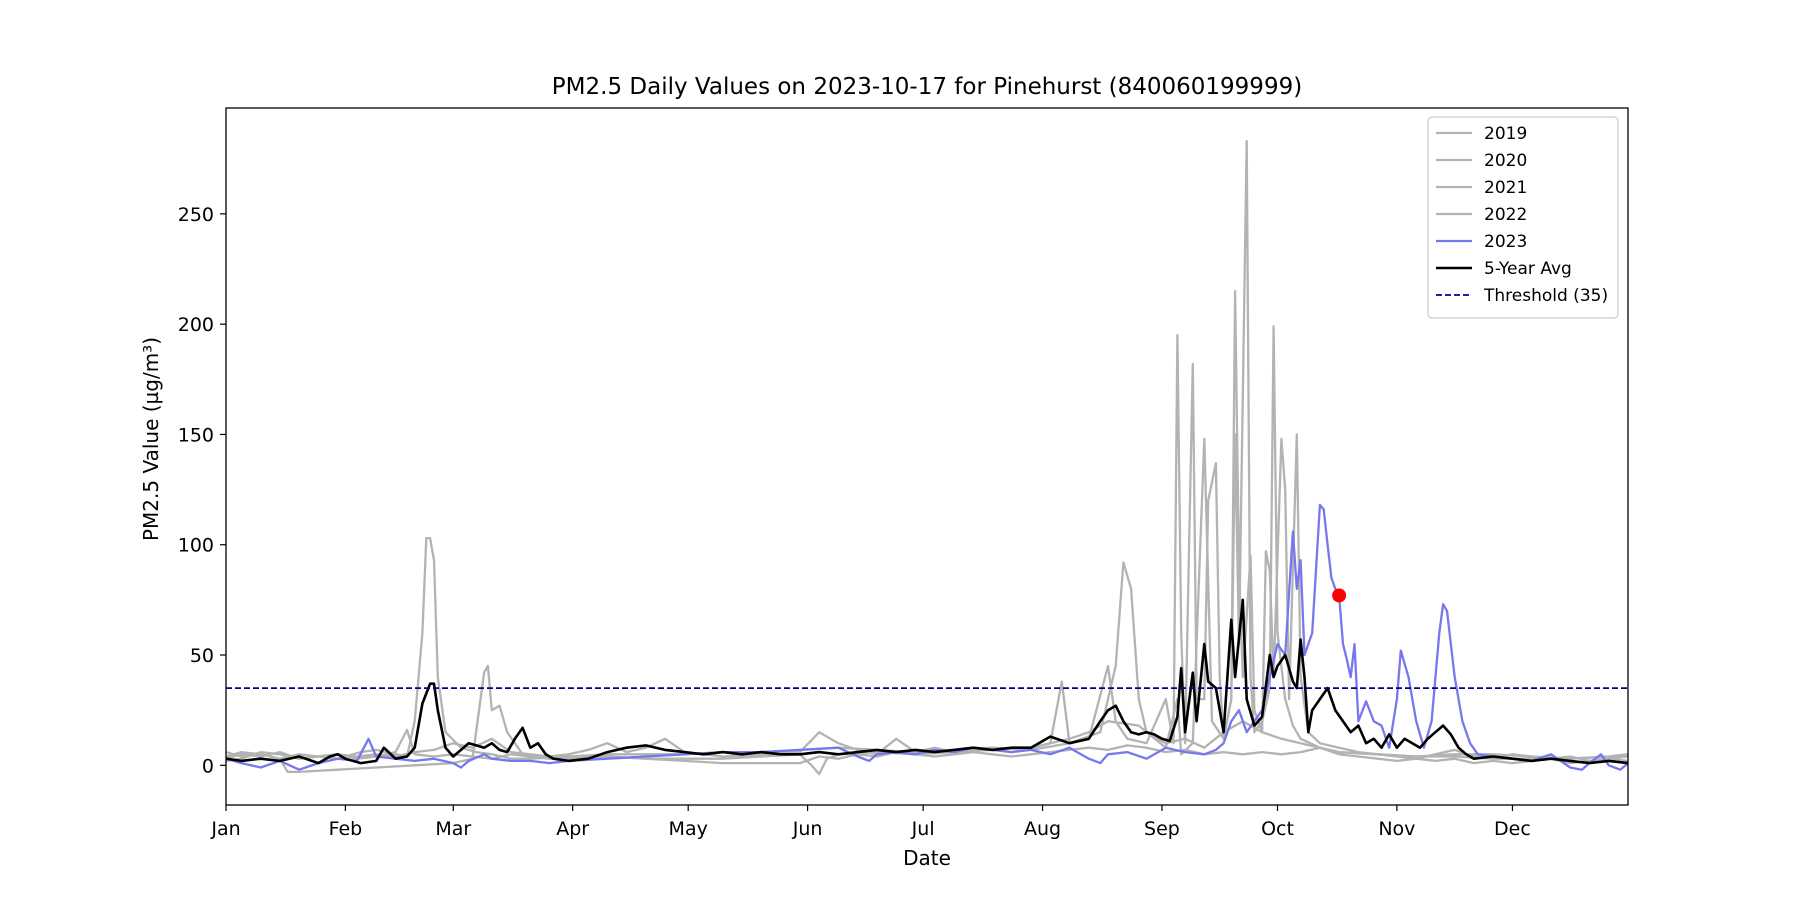  I want to click on highlight-point, so click(1339, 595).